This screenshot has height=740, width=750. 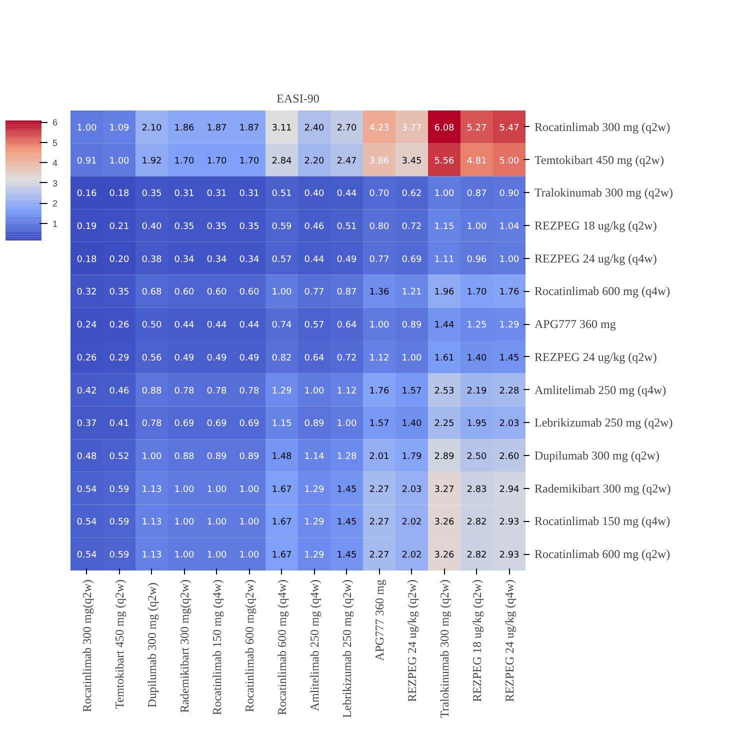 What do you see at coordinates (604, 193) in the screenshot?
I see `y-tick-label: Tralokinumab 300 mg (q2w)` at bounding box center [604, 193].